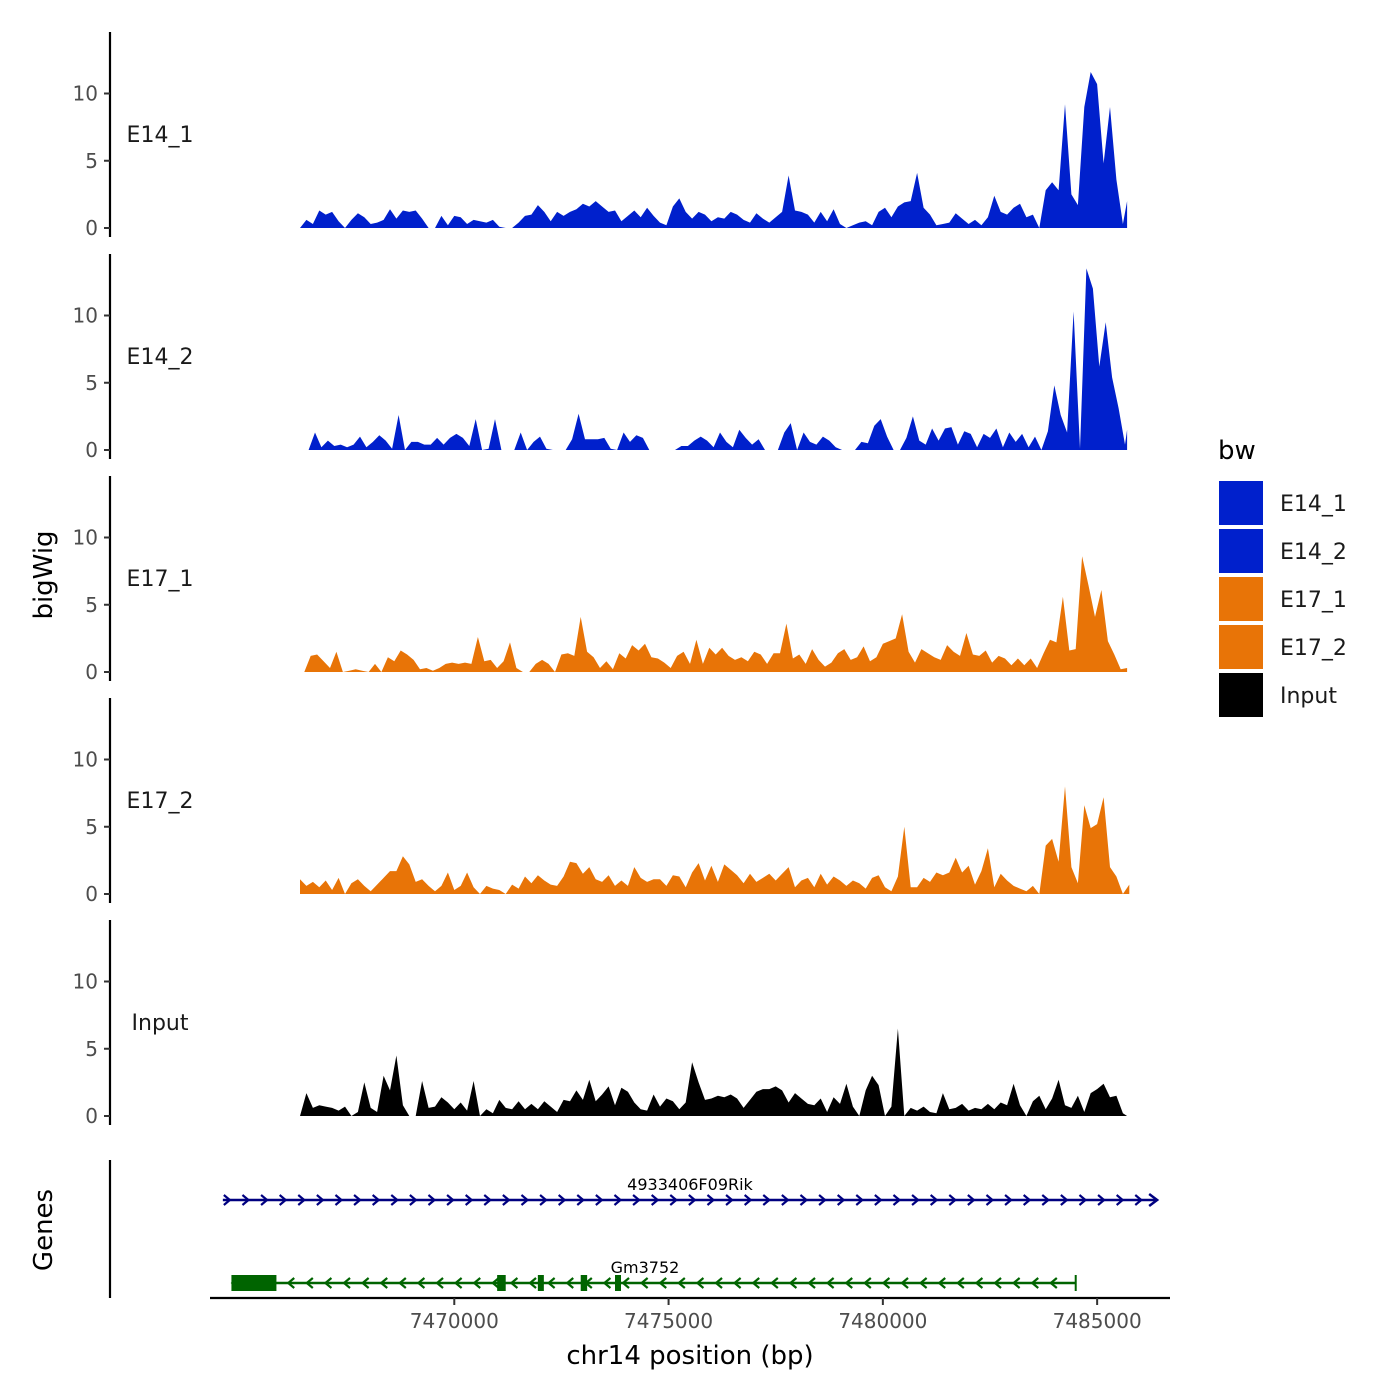  I want to click on x-axis: 7470000 7475000 7480000 7485000, so click(690, 1314).